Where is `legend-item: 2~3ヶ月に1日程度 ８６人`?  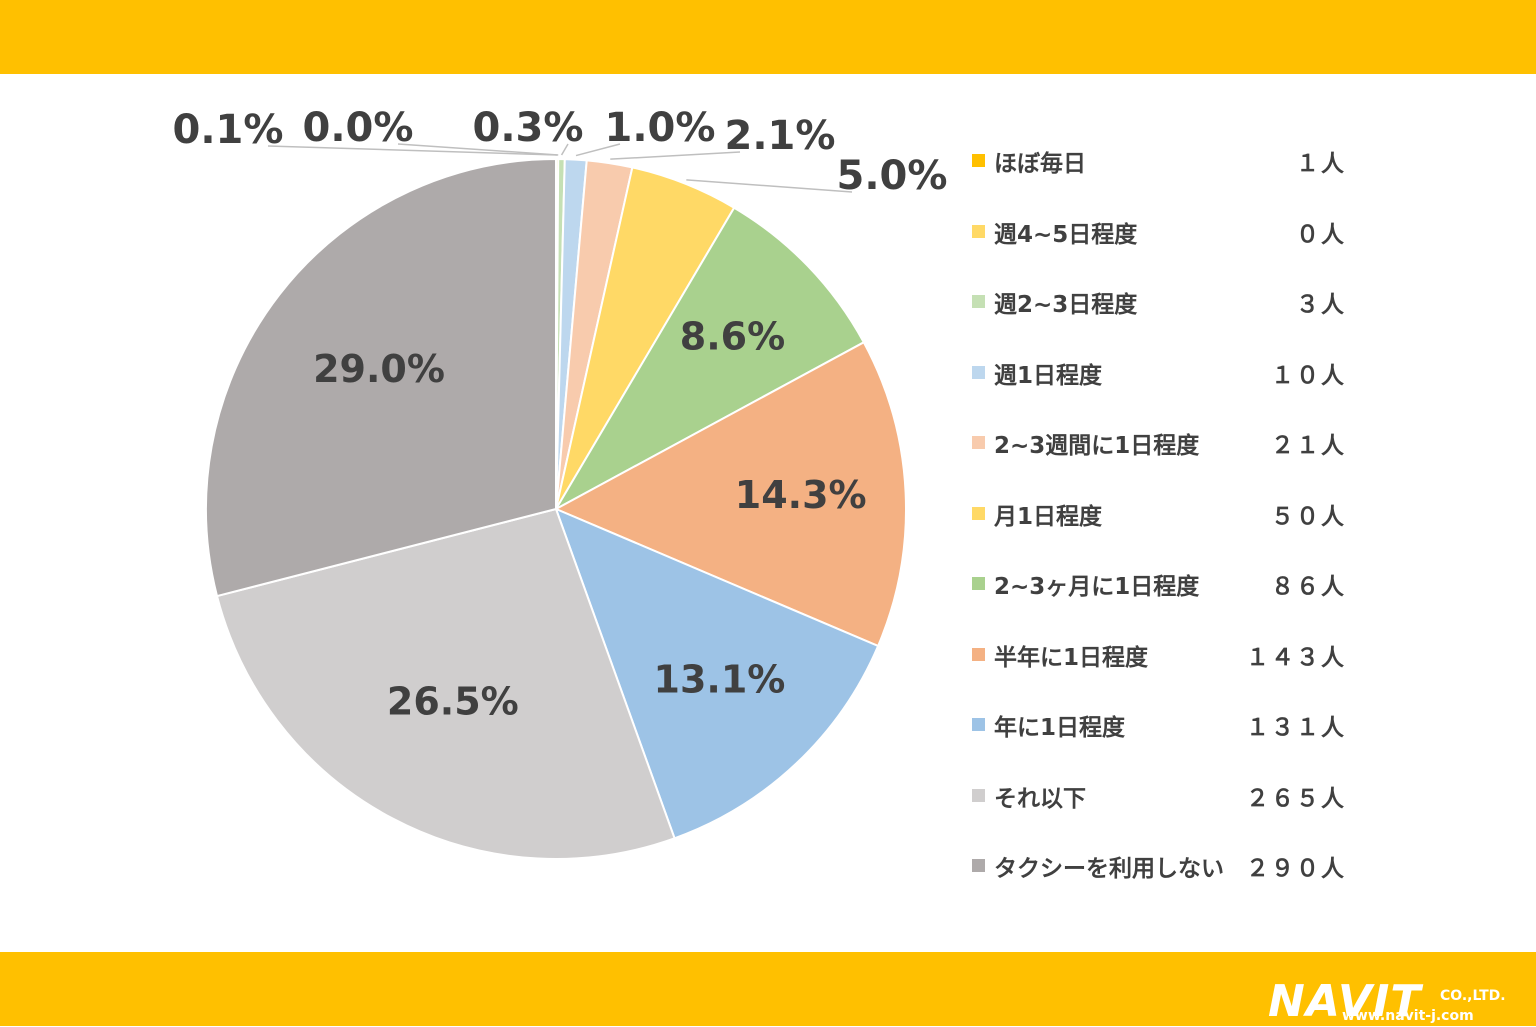 legend-item: 2~3ヶ月に1日程度 ８６人 is located at coordinates (1182, 600).